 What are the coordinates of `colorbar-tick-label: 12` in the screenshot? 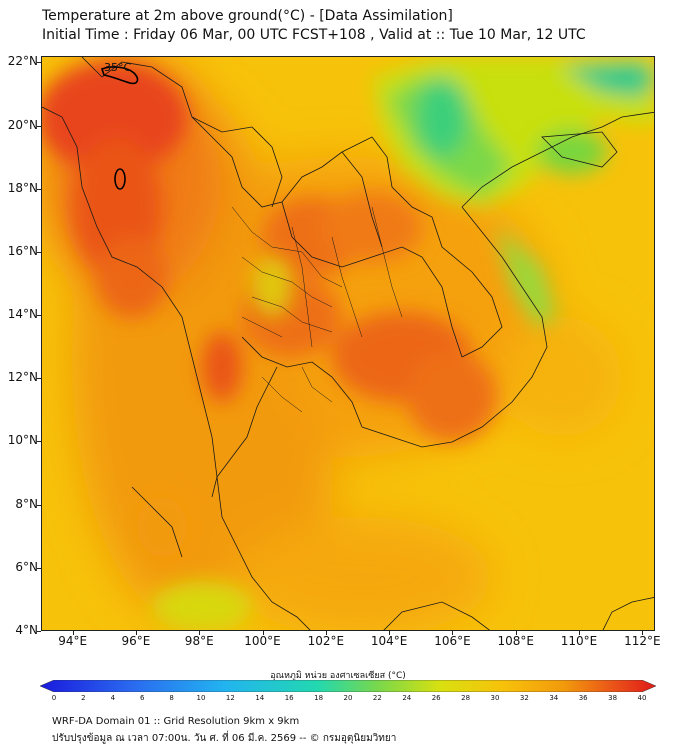 It's located at (230, 698).